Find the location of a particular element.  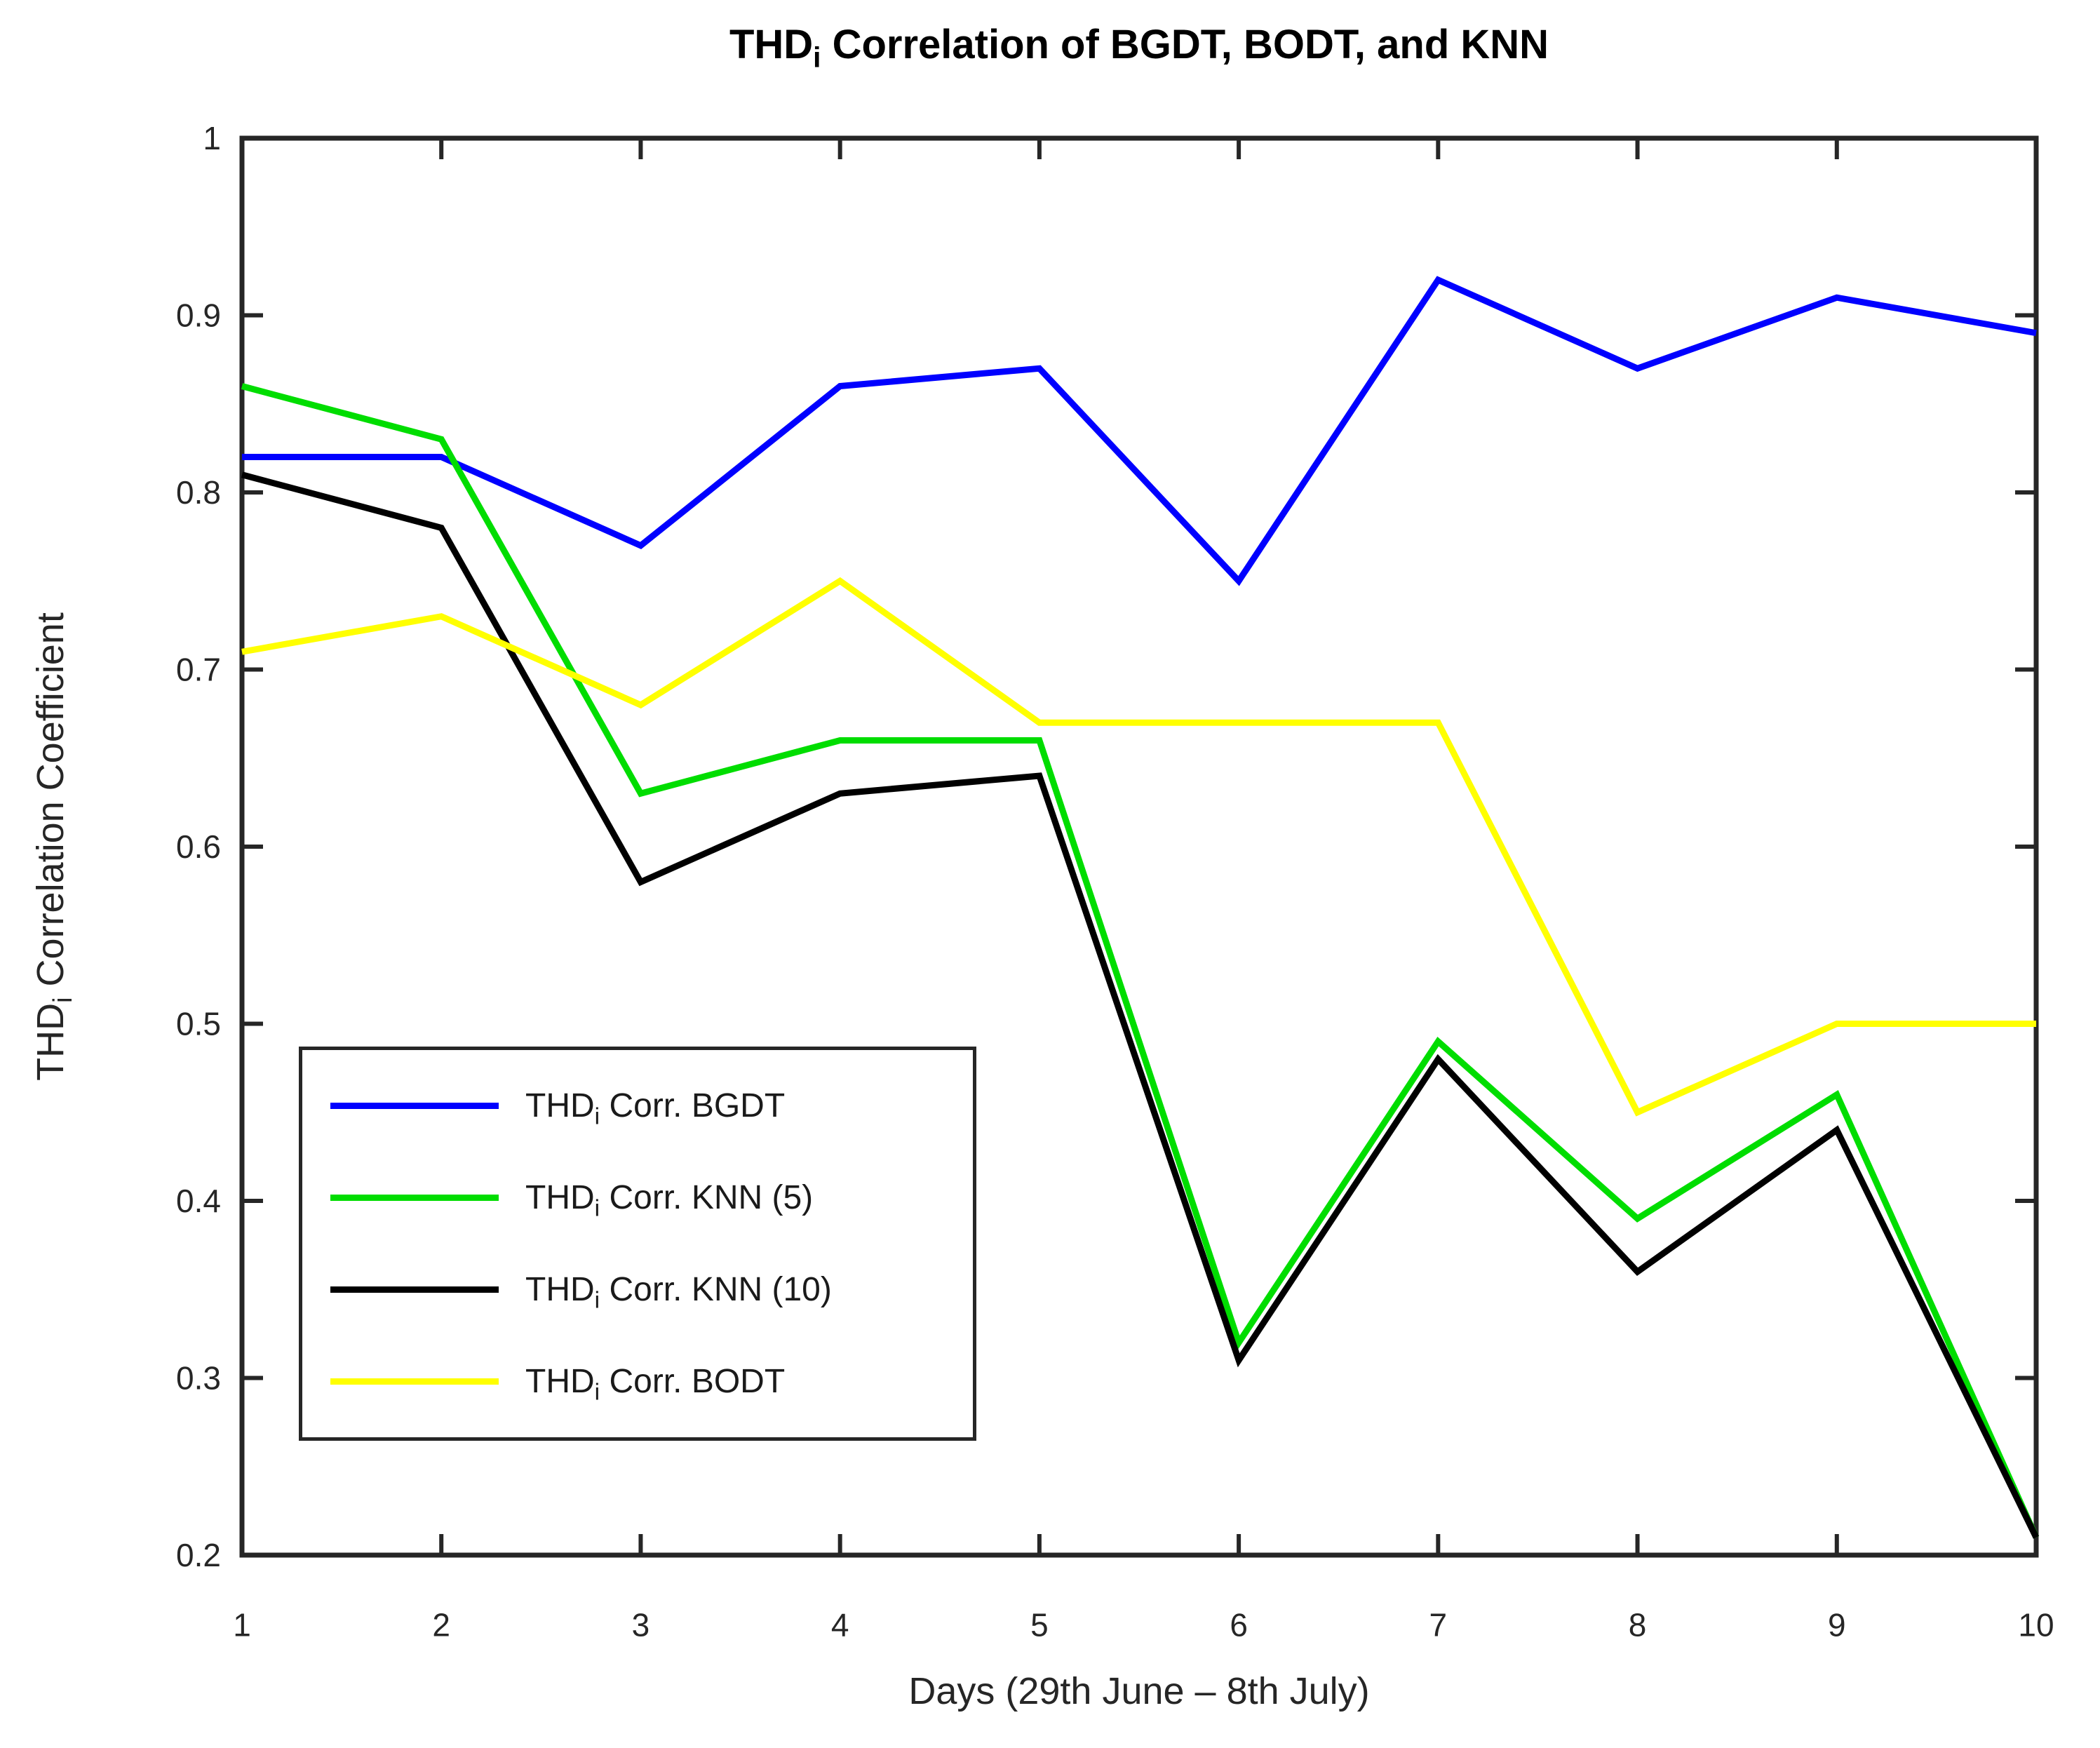

y-tick-label: 0.7 is located at coordinates (198, 670).